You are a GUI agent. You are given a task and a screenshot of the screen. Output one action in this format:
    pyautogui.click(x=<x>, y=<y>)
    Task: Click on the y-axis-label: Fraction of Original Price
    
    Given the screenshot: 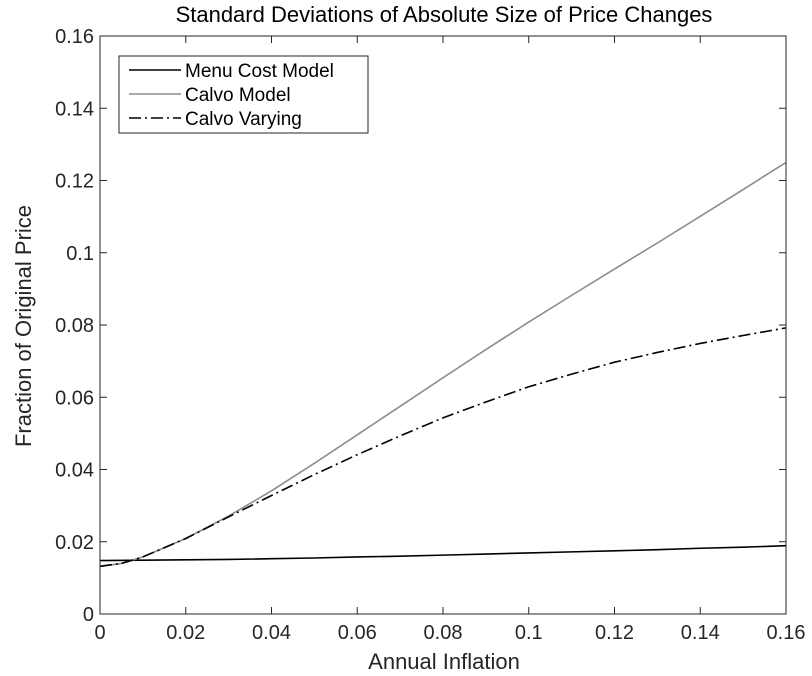 What is the action you would take?
    pyautogui.click(x=23, y=326)
    